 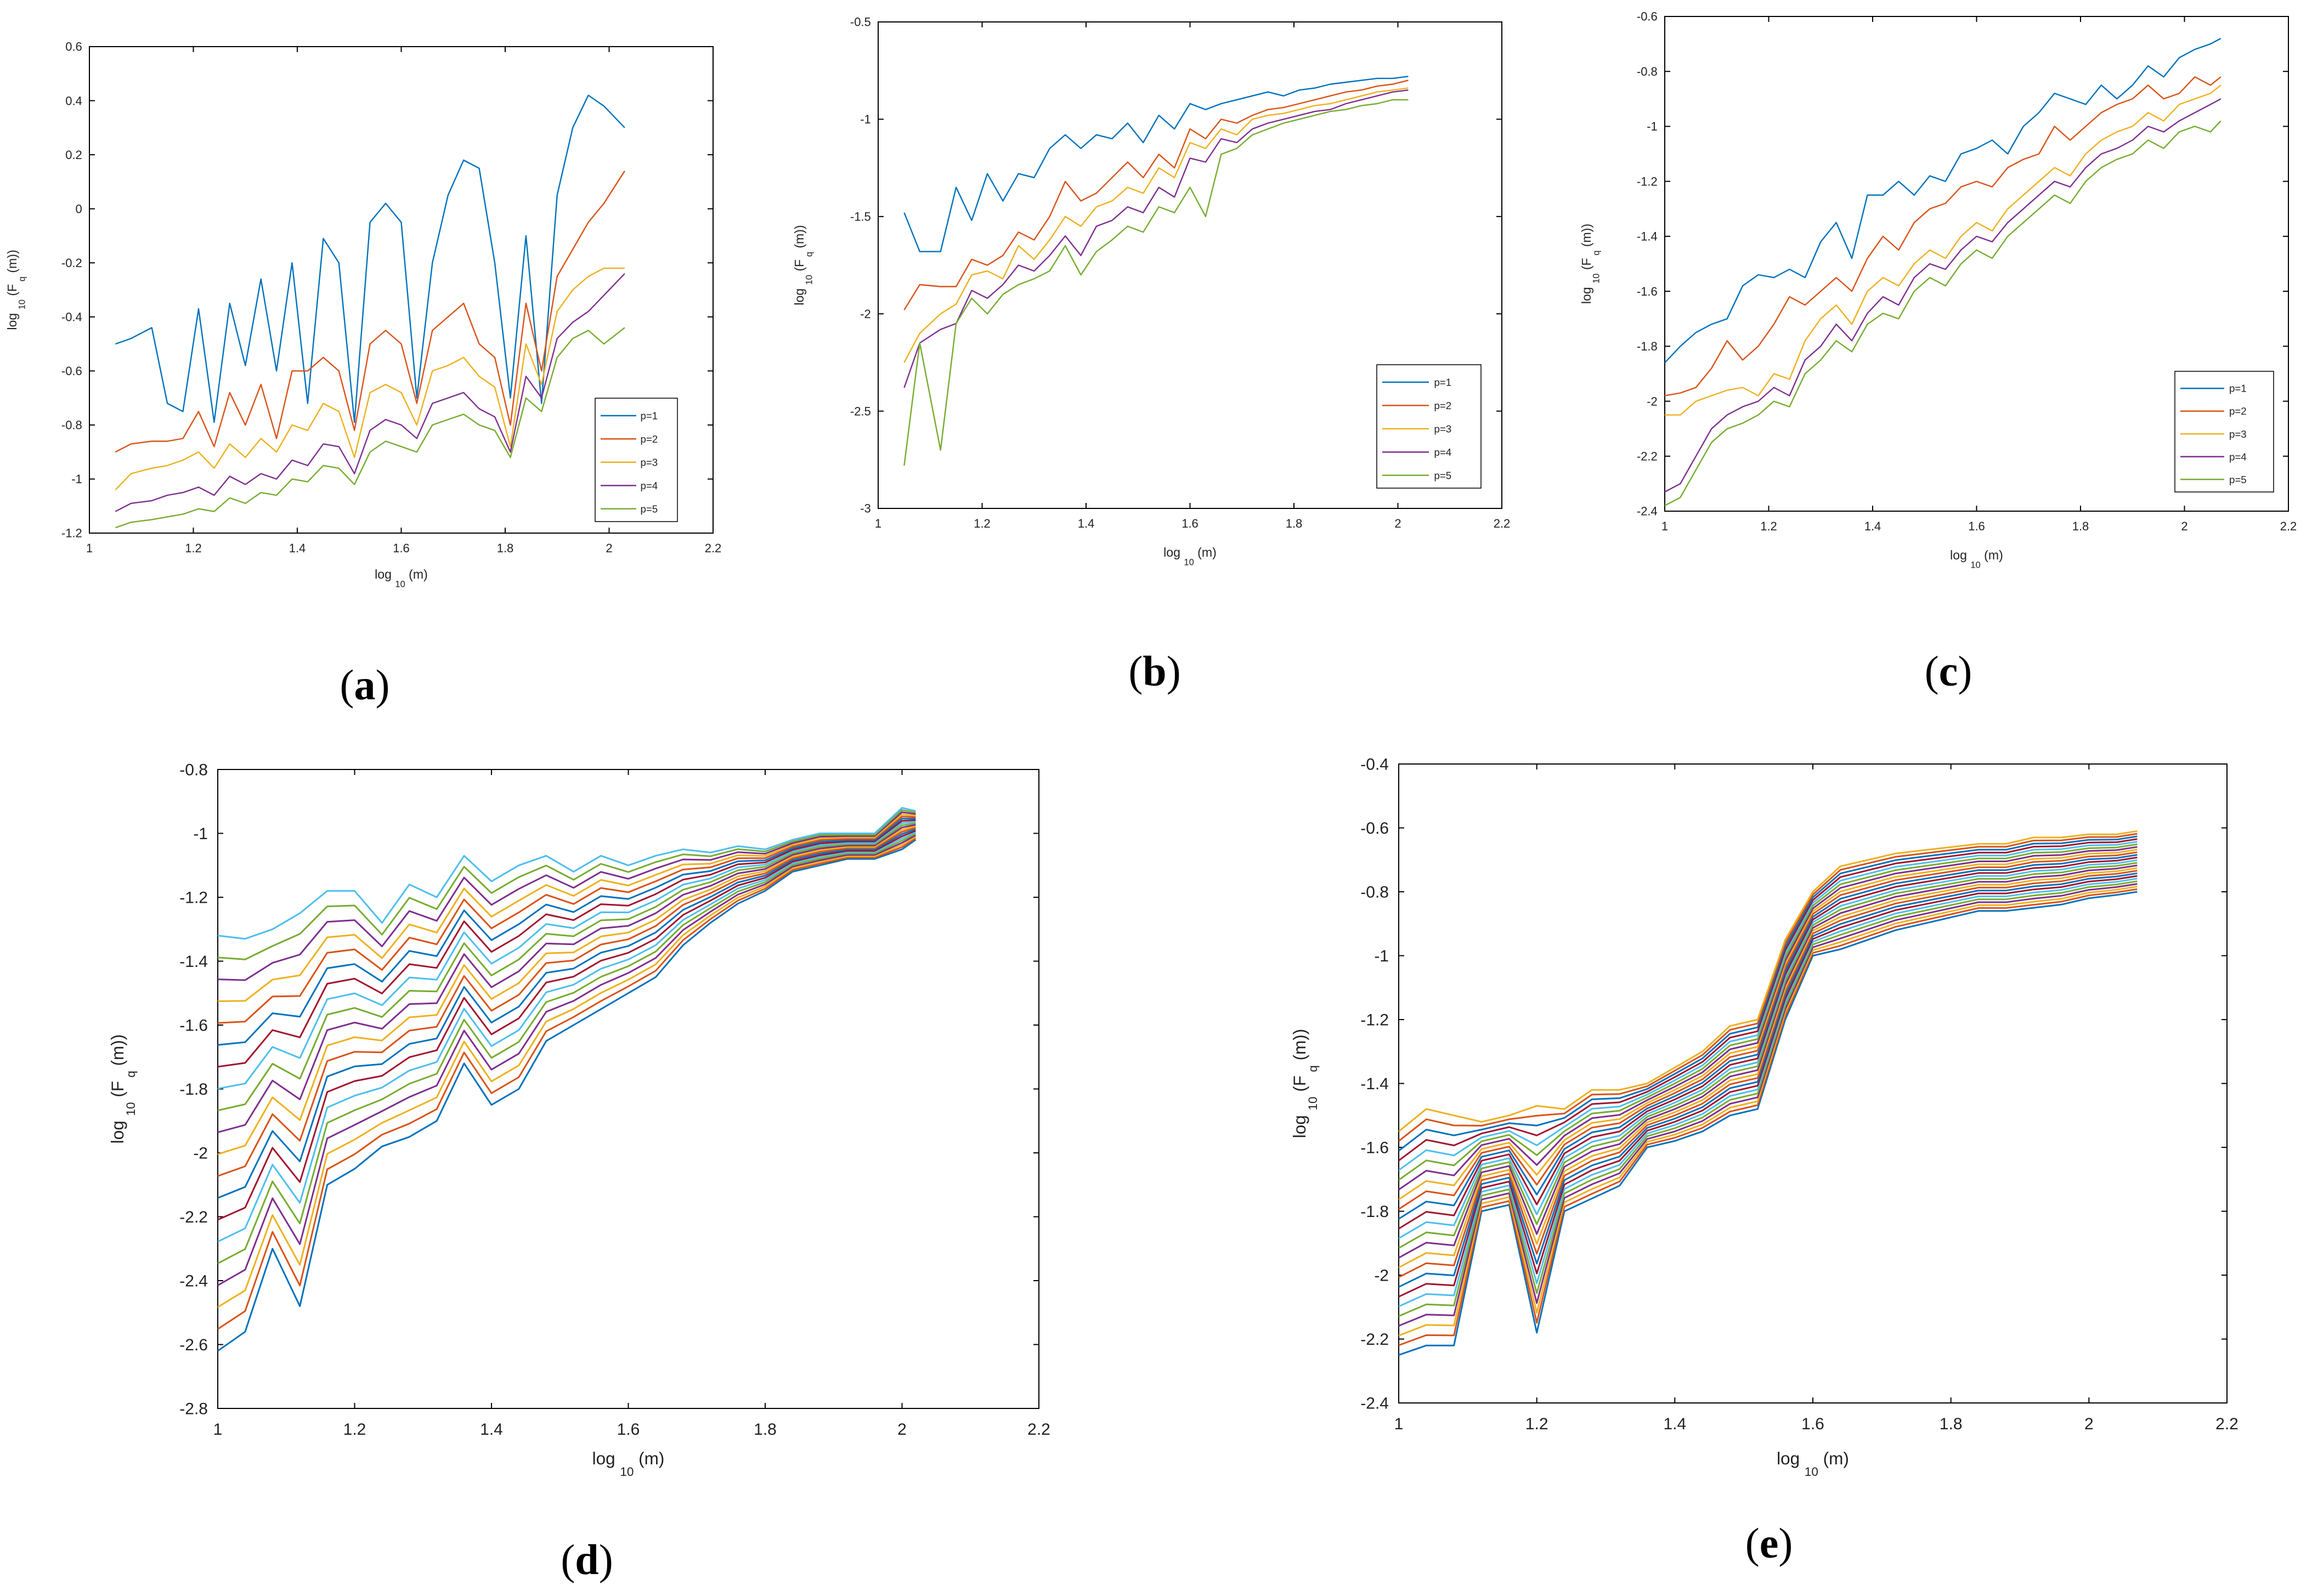 I want to click on y-tick-label: 0.6, so click(x=73, y=47).